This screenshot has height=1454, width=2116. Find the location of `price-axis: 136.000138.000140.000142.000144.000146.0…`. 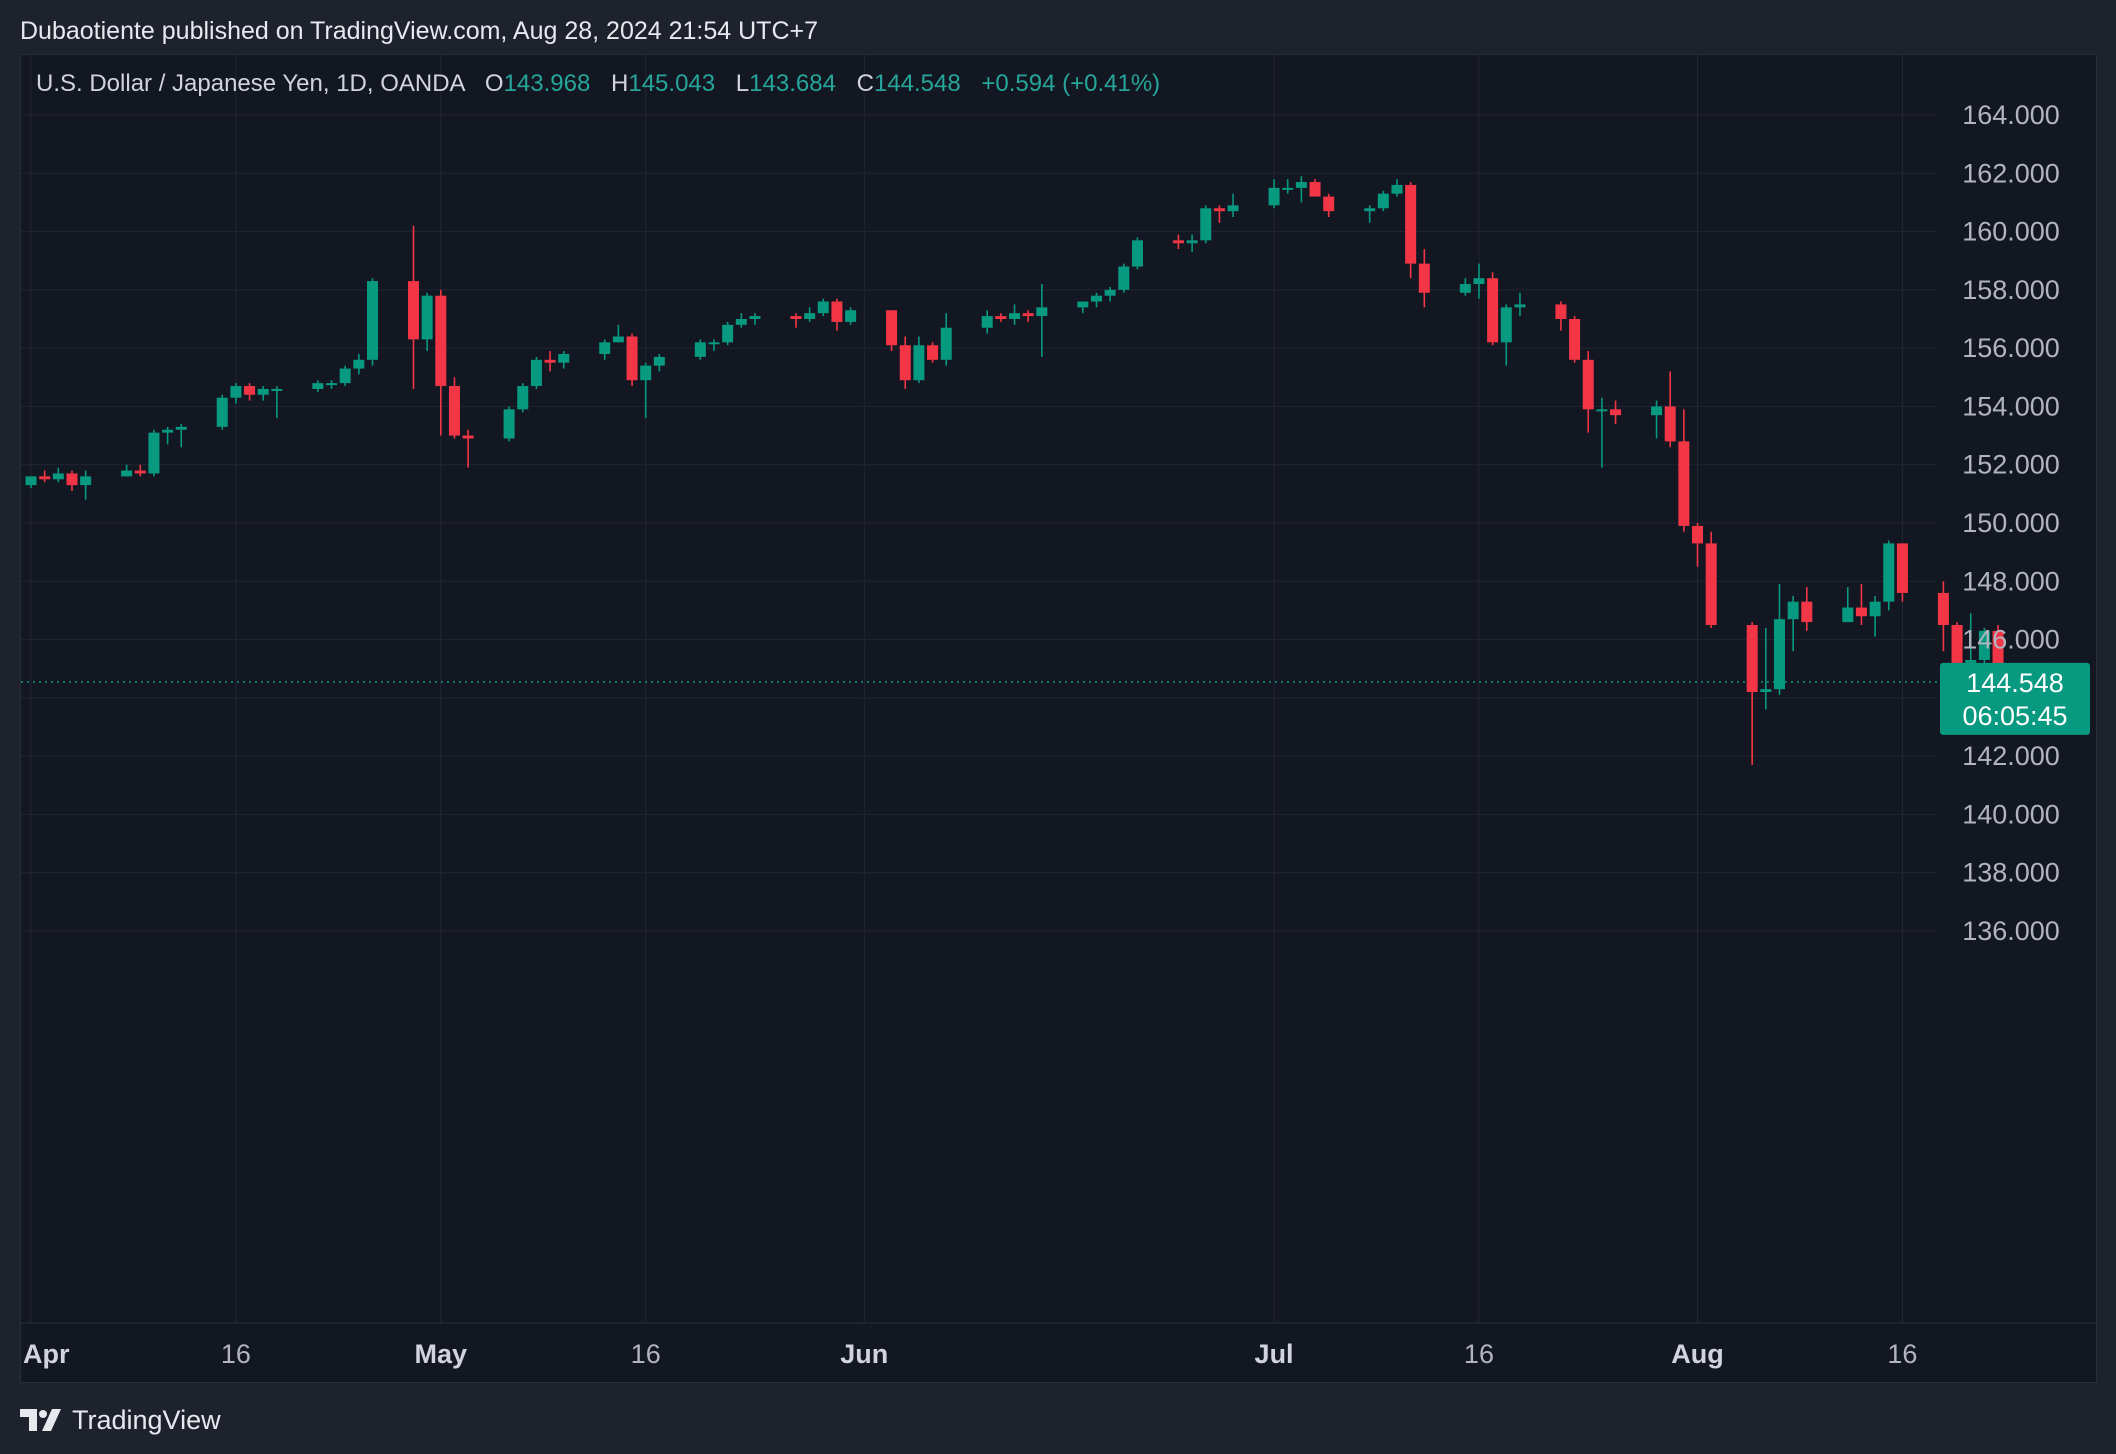

price-axis: 136.000138.000140.000142.000144.000146.0… is located at coordinates (2011, 523).